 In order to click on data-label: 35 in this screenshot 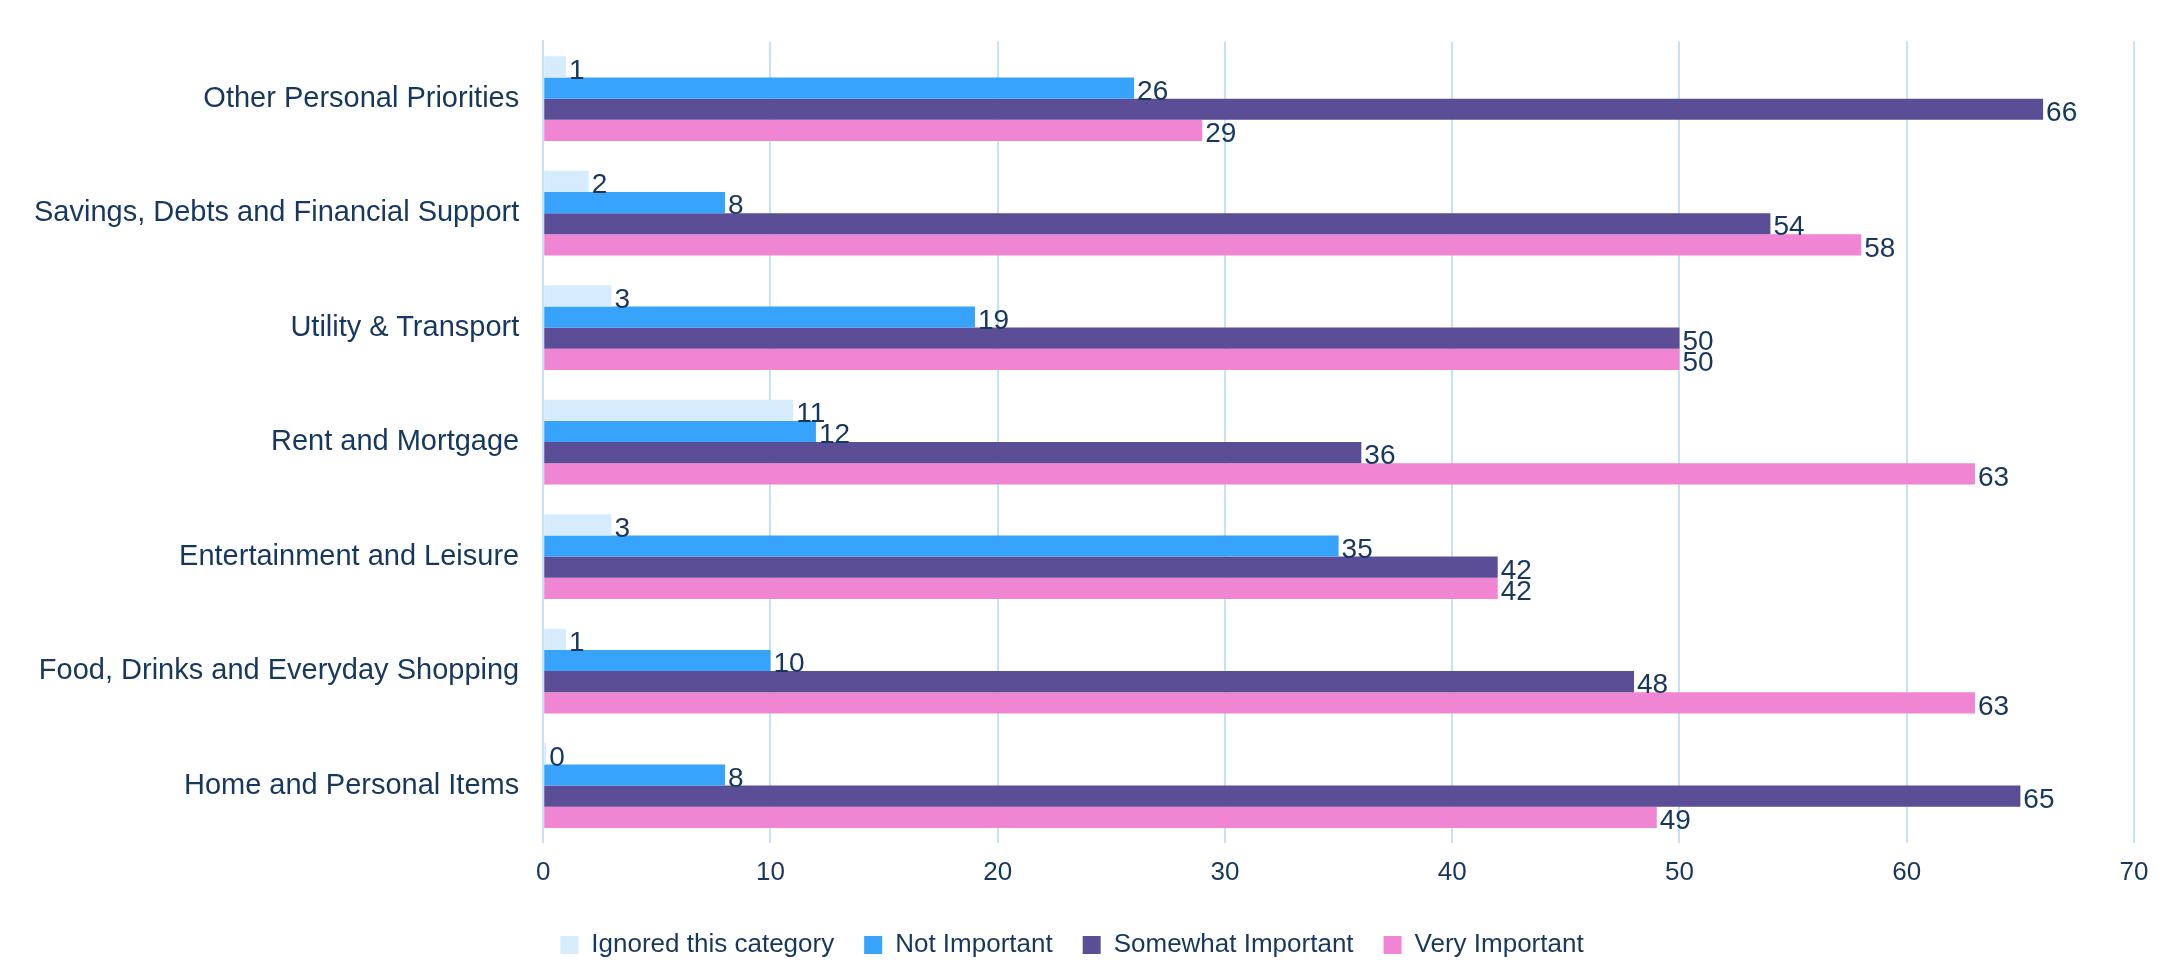, I will do `click(1357, 548)`.